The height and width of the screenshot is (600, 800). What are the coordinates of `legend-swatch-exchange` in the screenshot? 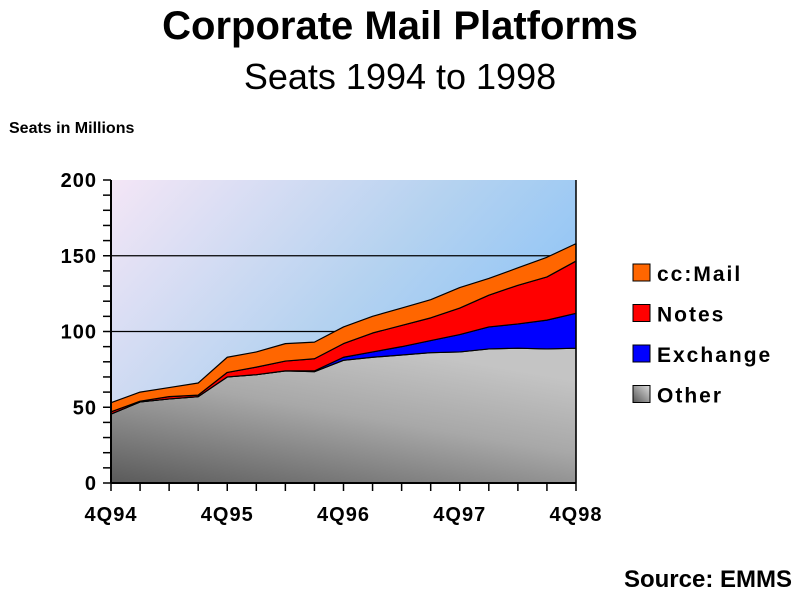 It's located at (641, 353).